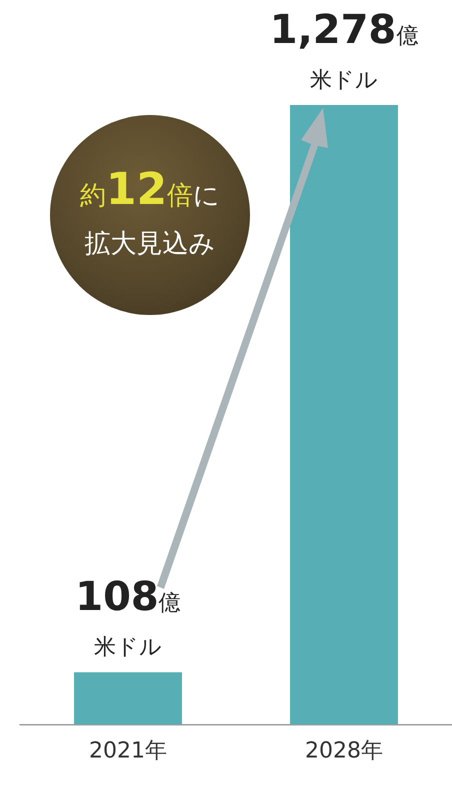 The height and width of the screenshot is (785, 452). What do you see at coordinates (150, 189) in the screenshot?
I see `annotation: 約12倍に` at bounding box center [150, 189].